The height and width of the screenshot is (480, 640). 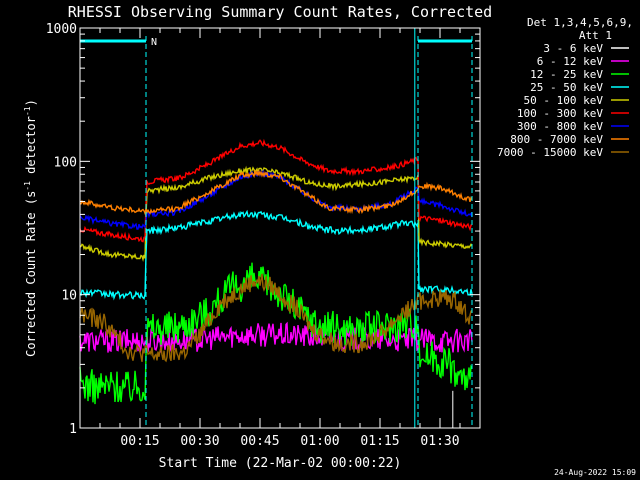 What do you see at coordinates (570, 61) in the screenshot?
I see `legend-label: 6 - 12 keV` at bounding box center [570, 61].